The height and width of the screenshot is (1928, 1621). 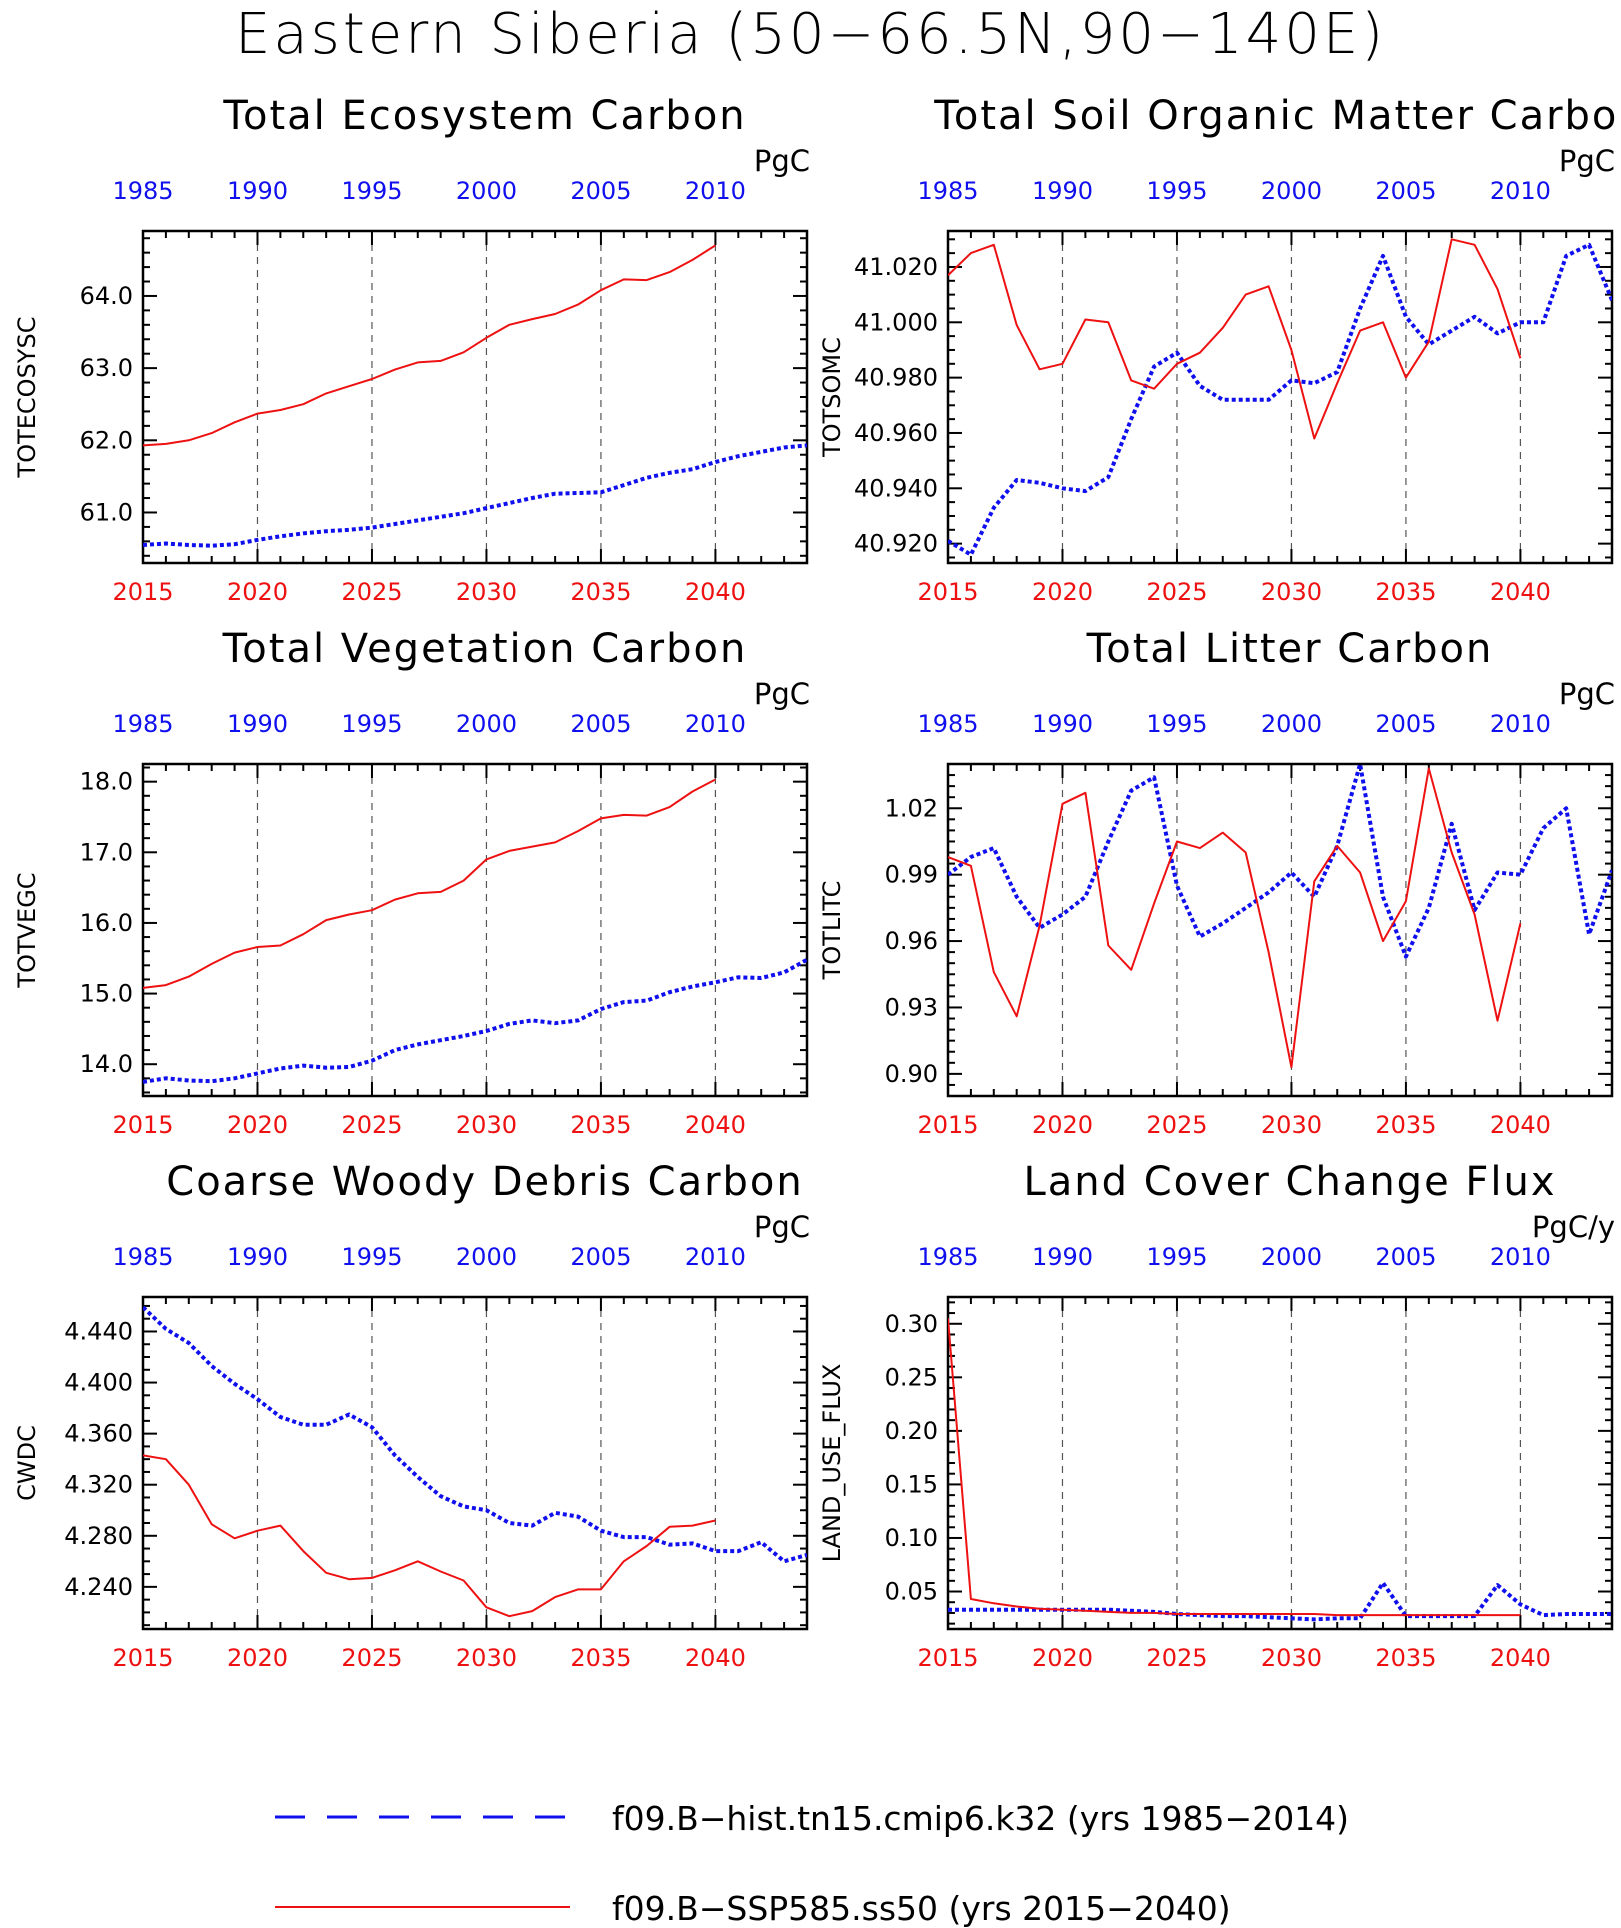 What do you see at coordinates (1277, 116) in the screenshot?
I see `chart-title: Total Soil Organic Matter Carbon` at bounding box center [1277, 116].